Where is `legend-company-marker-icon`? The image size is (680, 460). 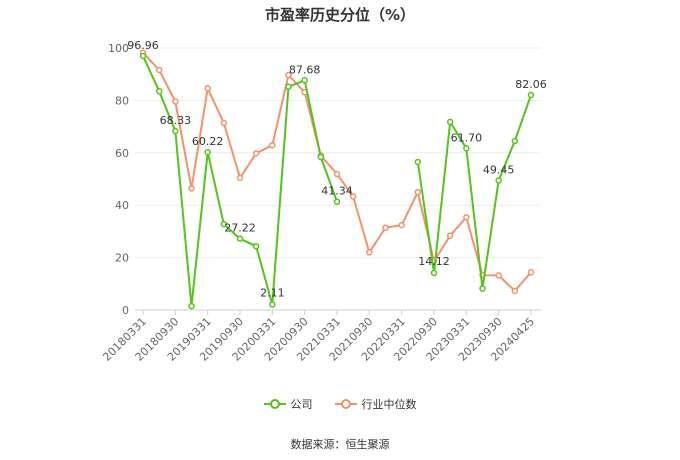
legend-company-marker-icon is located at coordinates (274, 404).